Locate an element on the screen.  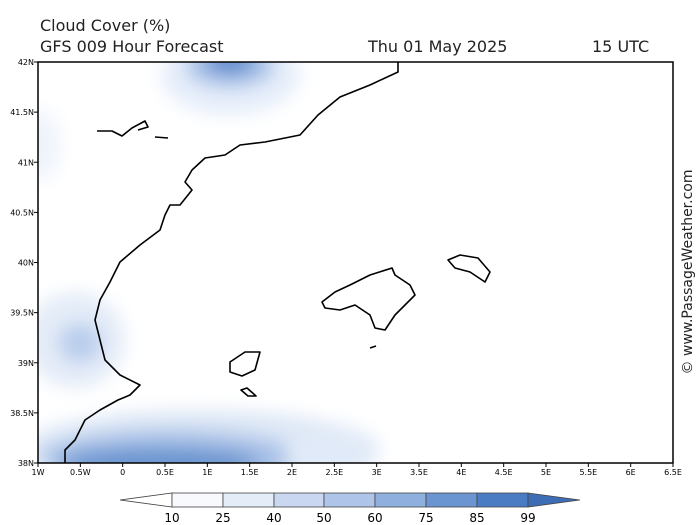
x-tick-label: 1.5E is located at coordinates (250, 472).